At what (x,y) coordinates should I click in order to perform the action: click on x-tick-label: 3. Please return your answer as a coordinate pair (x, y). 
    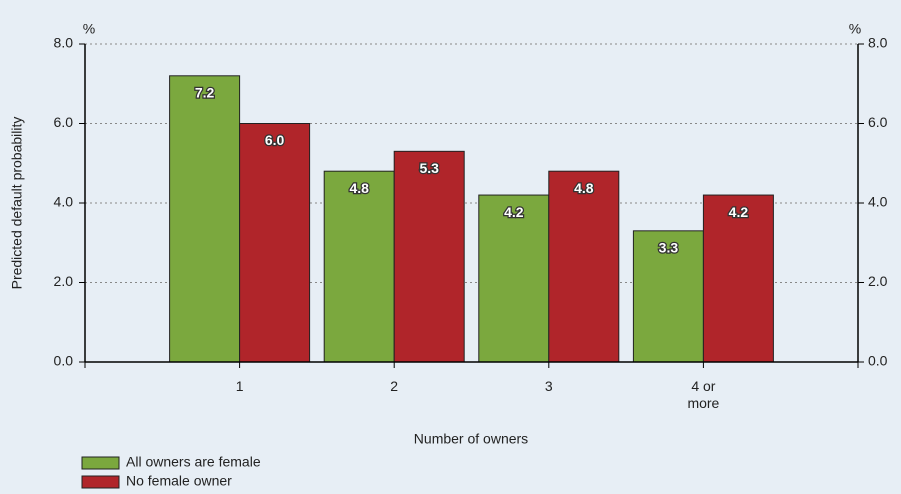
    Looking at the image, I should click on (548, 386).